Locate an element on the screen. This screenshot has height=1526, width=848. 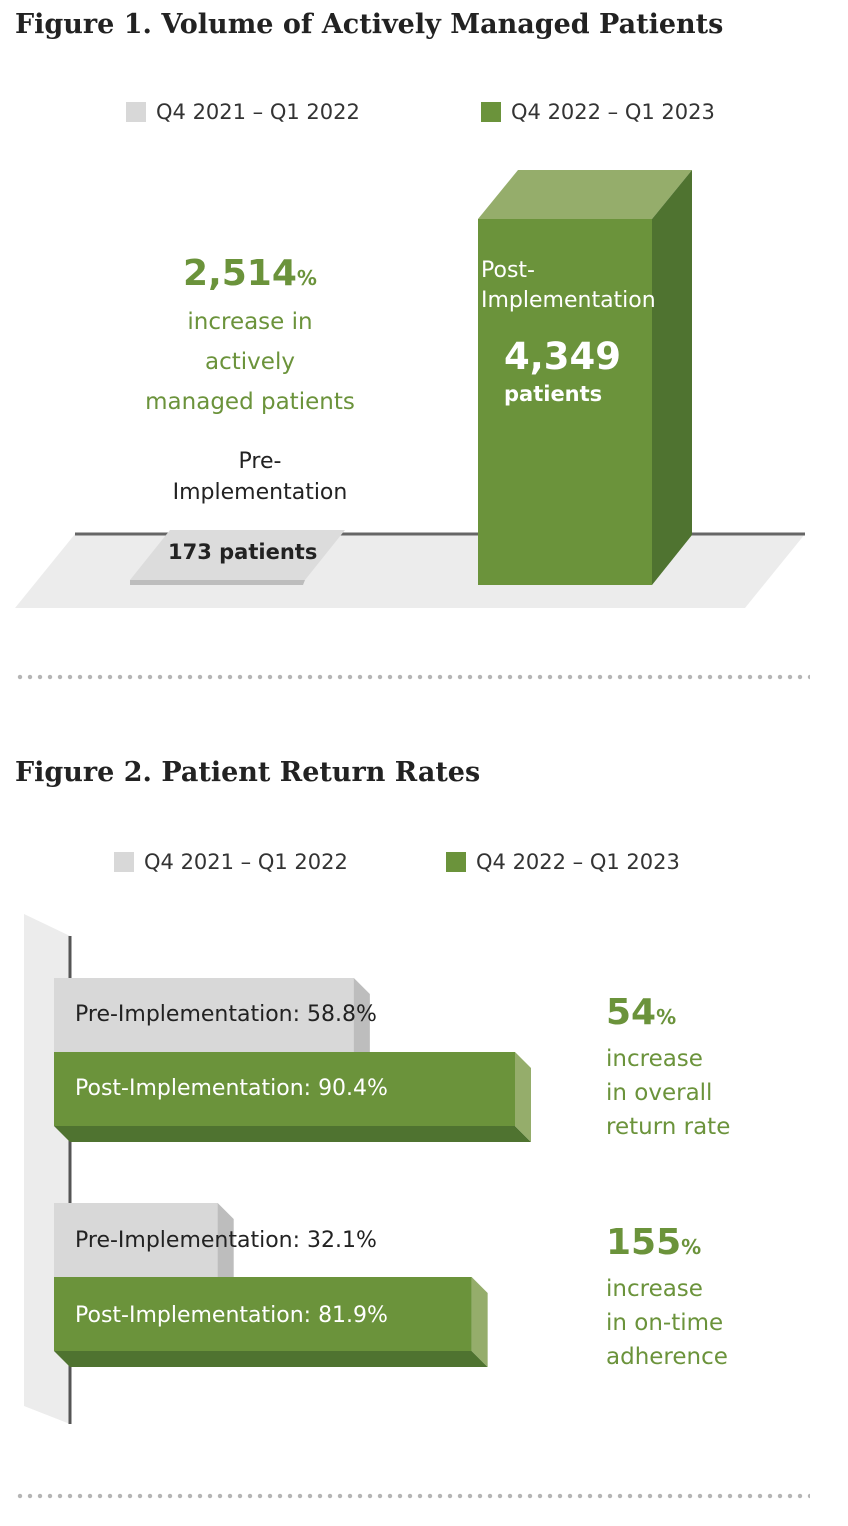
pre-bar-front is located at coordinates (217, 582).